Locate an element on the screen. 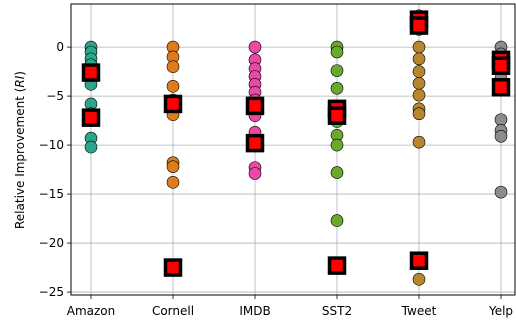 This screenshot has width=516, height=320. y-axis-ticks: 0 −5 −10 −15 −20 −25 is located at coordinates (55, 169).